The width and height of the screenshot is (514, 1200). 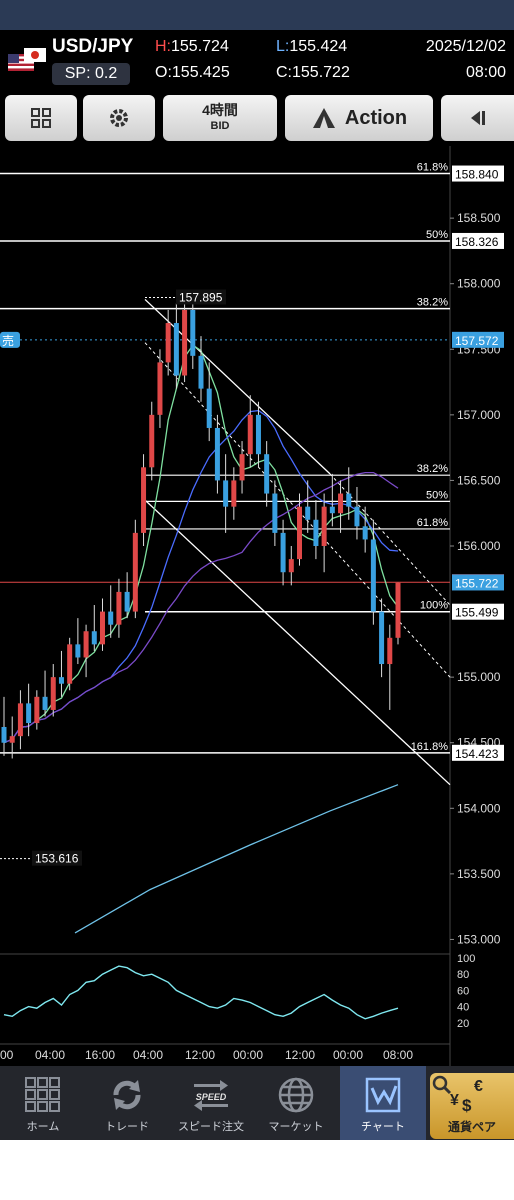 What do you see at coordinates (257, 1170) in the screenshot?
I see `blank-area` at bounding box center [257, 1170].